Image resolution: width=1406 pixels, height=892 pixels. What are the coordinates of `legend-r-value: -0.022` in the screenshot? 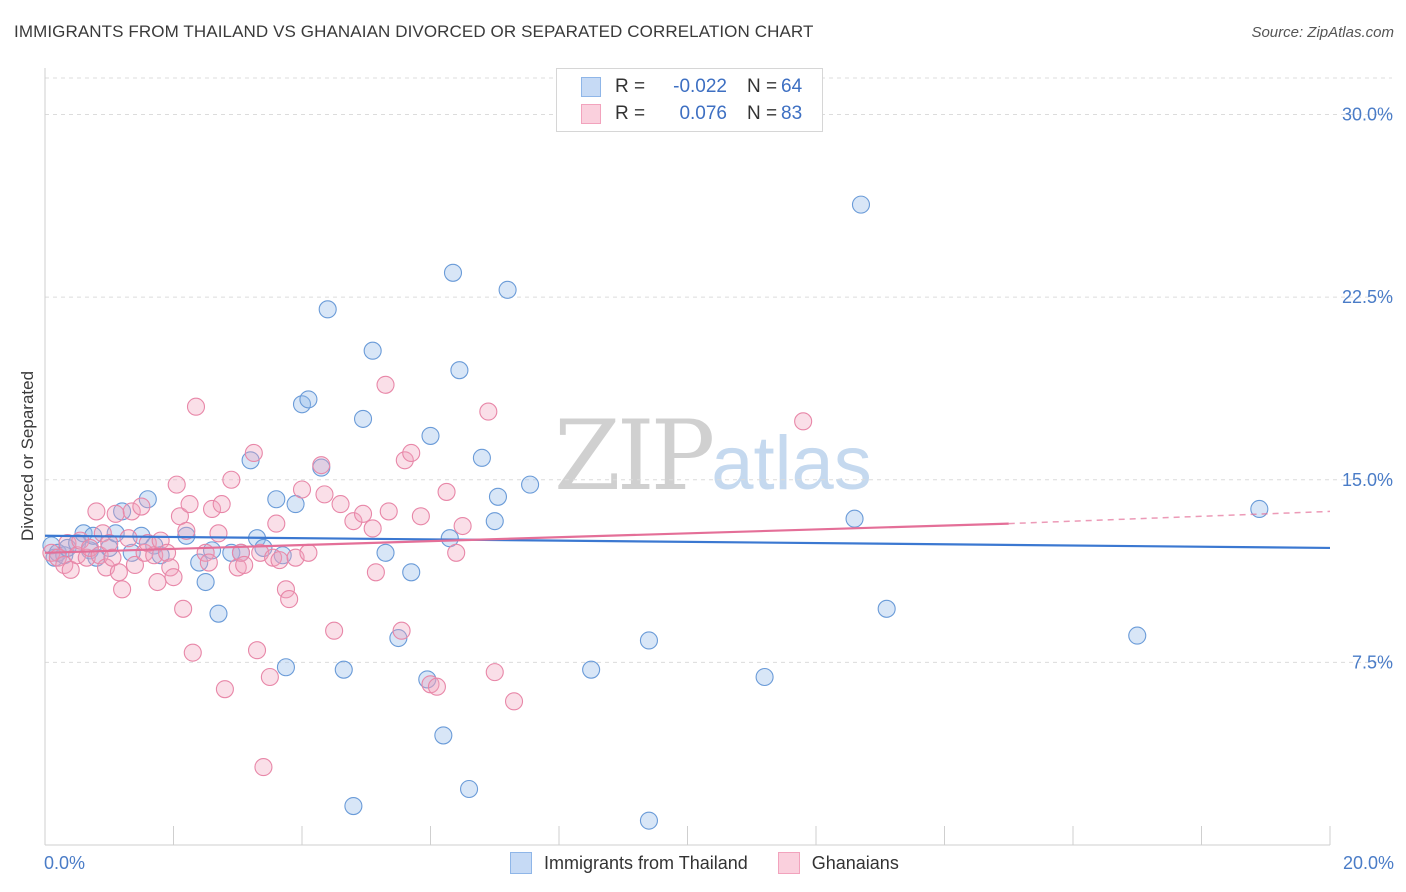 It's located at (700, 86).